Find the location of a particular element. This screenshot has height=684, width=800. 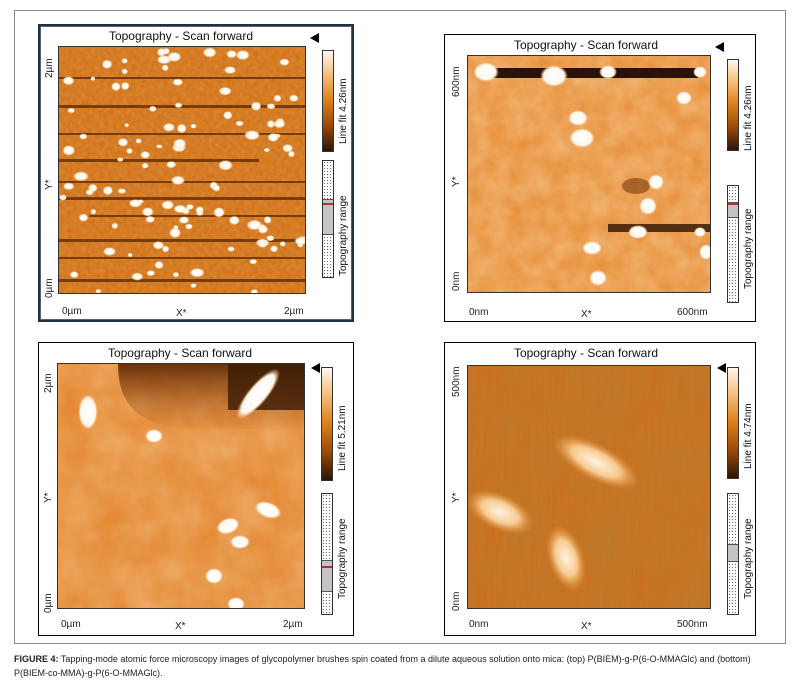

triangle-pointer-icon is located at coordinates (721, 368).